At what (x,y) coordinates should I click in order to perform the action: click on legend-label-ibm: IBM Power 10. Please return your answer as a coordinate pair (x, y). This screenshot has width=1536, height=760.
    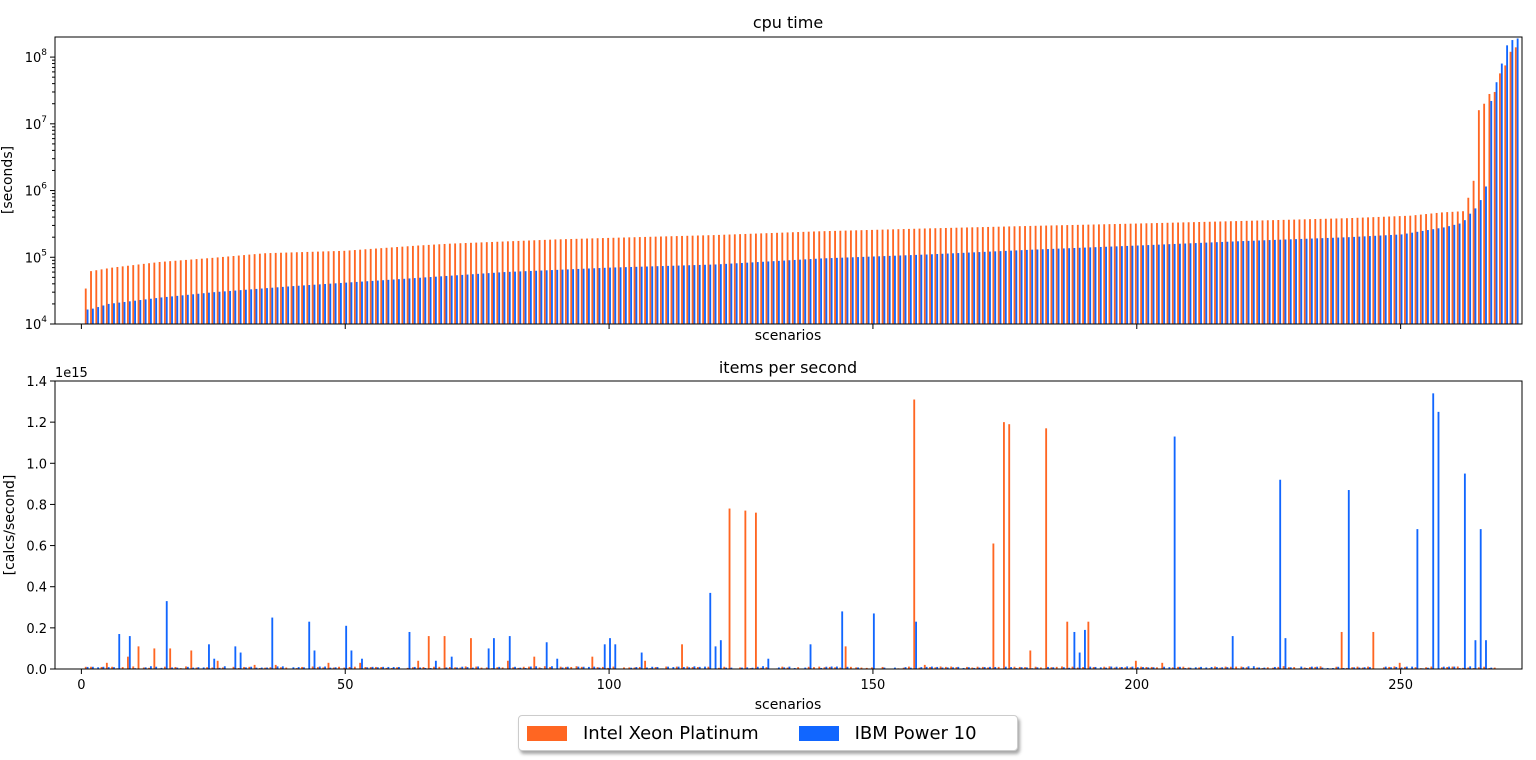
    Looking at the image, I should click on (915, 733).